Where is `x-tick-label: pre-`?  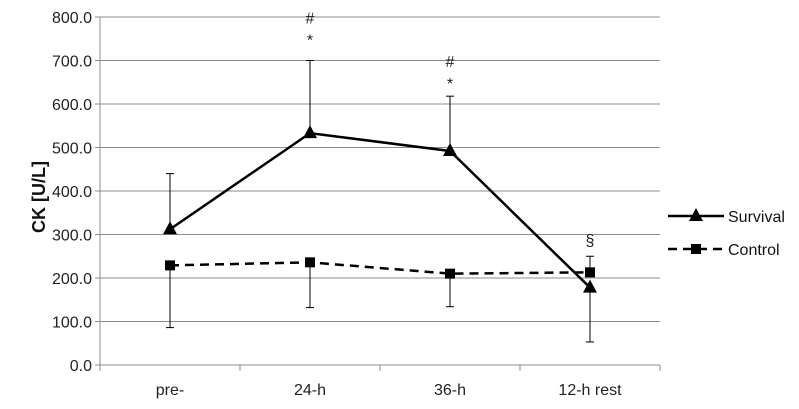
x-tick-label: pre- is located at coordinates (170, 390).